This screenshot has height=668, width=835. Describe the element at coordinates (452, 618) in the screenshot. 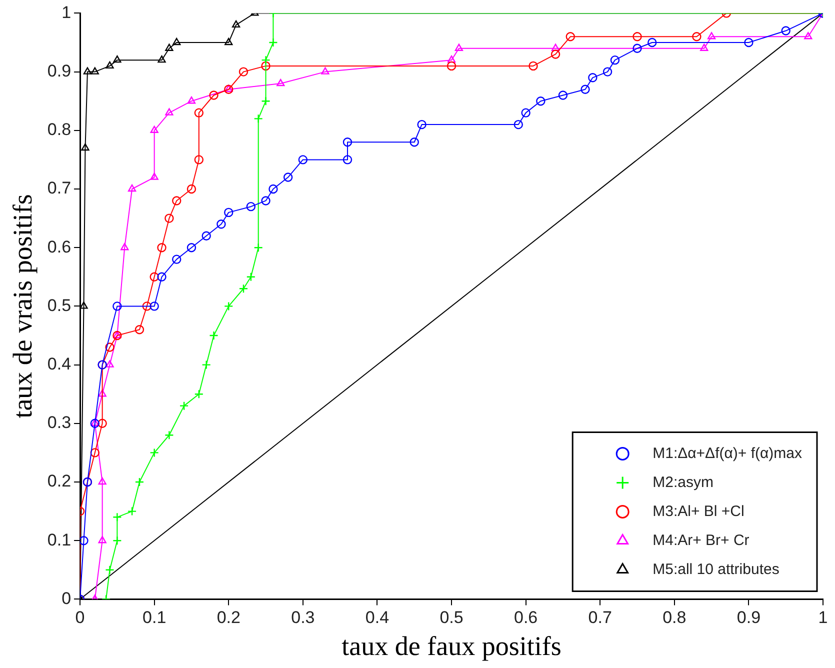

I see `x-tick-label: 0.5` at that location.